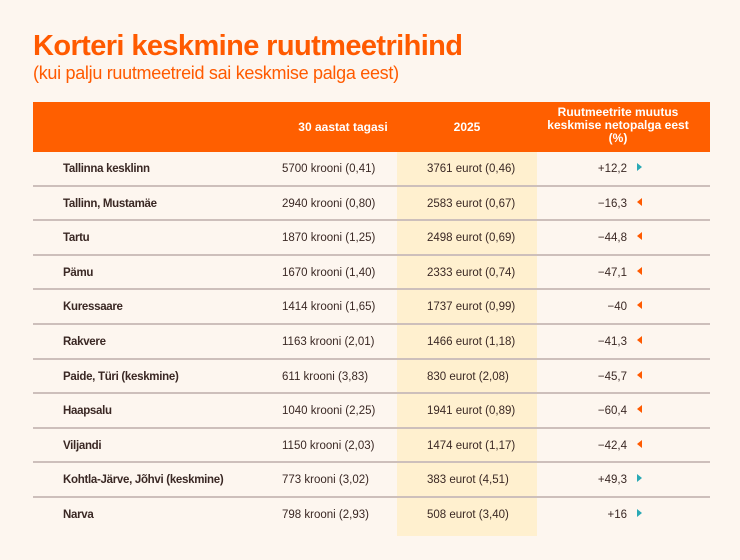 This screenshot has width=740, height=560. What do you see at coordinates (343, 127) in the screenshot?
I see `header-30-years-ago: 30 aastat tagasi` at bounding box center [343, 127].